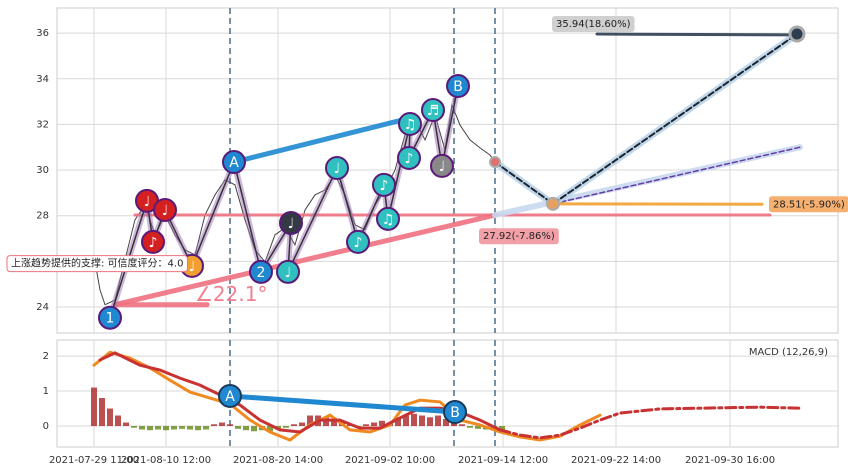 This screenshot has height=471, width=848. Describe the element at coordinates (42, 170) in the screenshot. I see `y-tick-label: 30` at that location.